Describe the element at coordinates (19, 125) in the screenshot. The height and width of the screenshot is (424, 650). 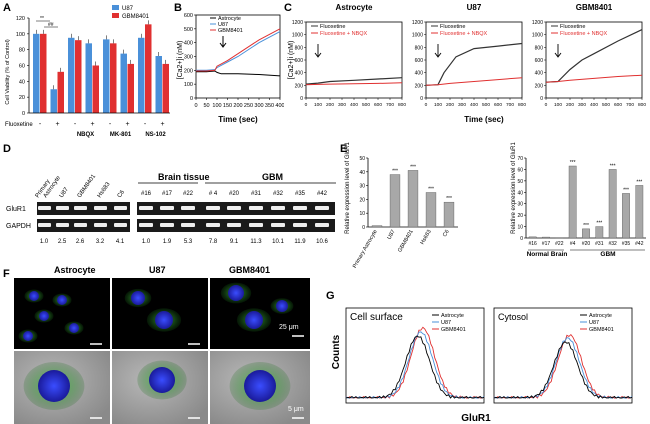
I see `panel-a-fluox-label: Fluoxetine` at that location.